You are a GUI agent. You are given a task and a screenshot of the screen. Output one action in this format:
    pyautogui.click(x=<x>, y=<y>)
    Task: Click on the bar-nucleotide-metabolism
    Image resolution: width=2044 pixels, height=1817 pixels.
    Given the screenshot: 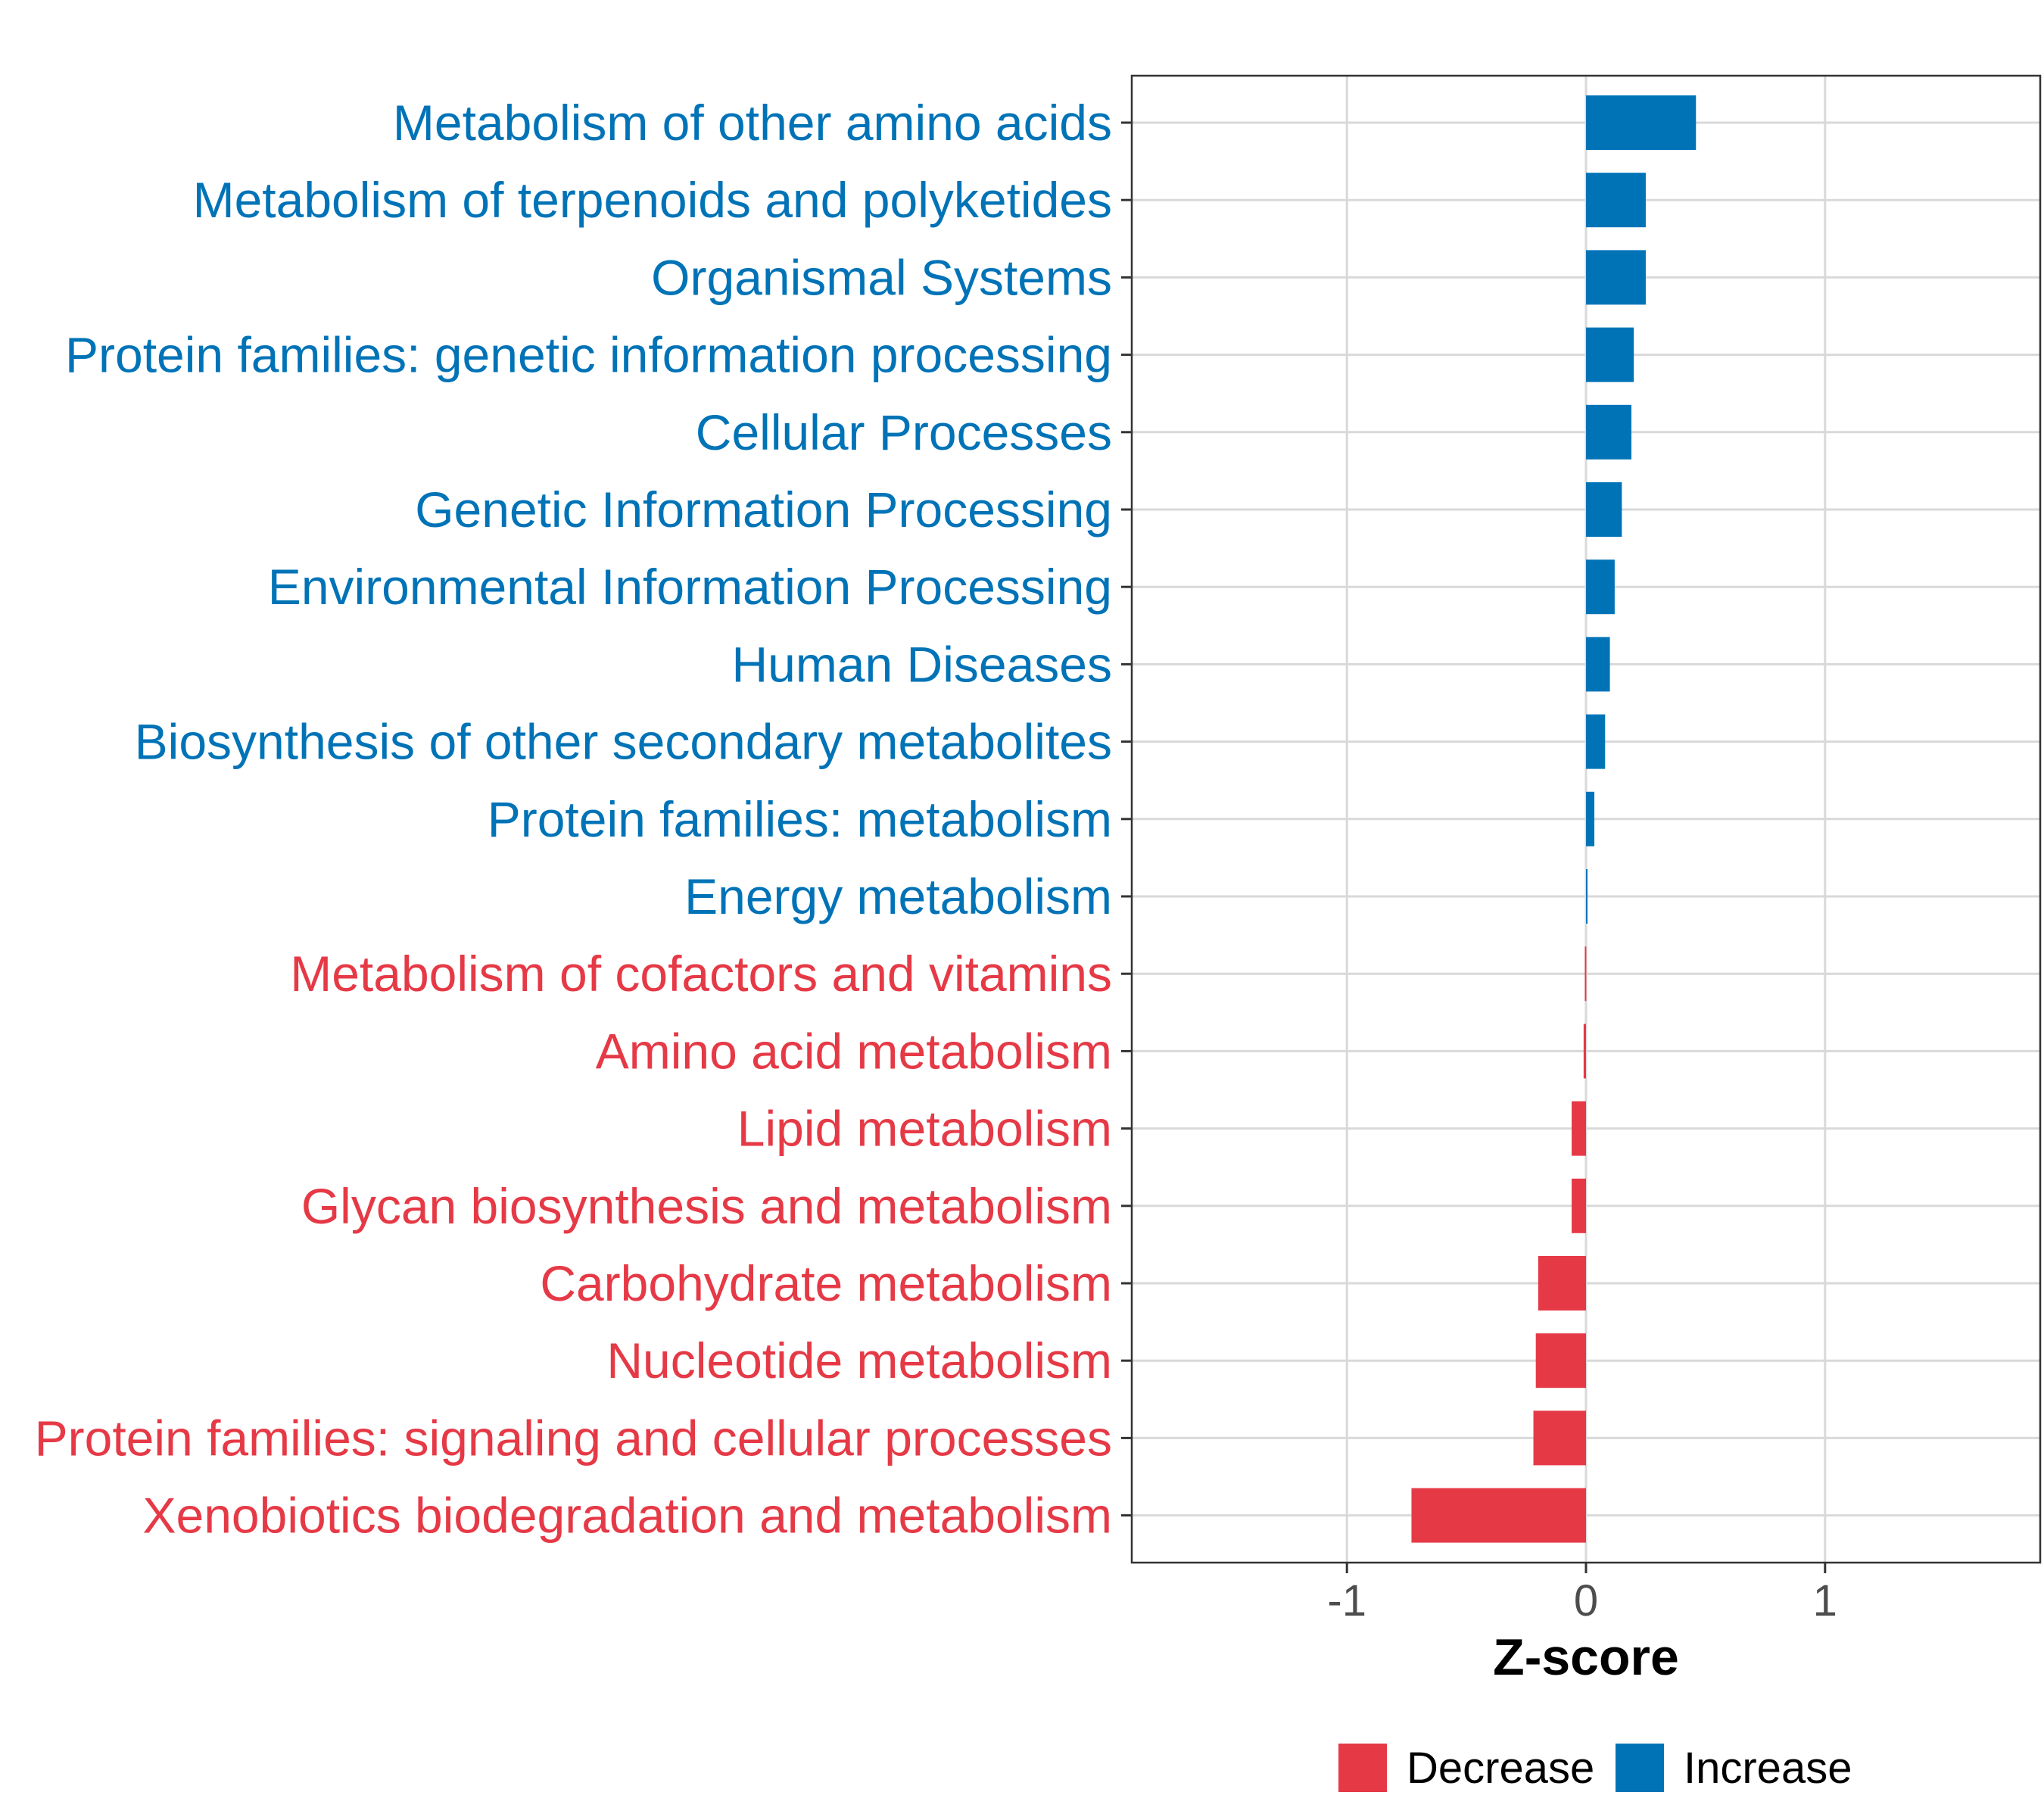 What is the action you would take?
    pyautogui.click(x=1560, y=1360)
    